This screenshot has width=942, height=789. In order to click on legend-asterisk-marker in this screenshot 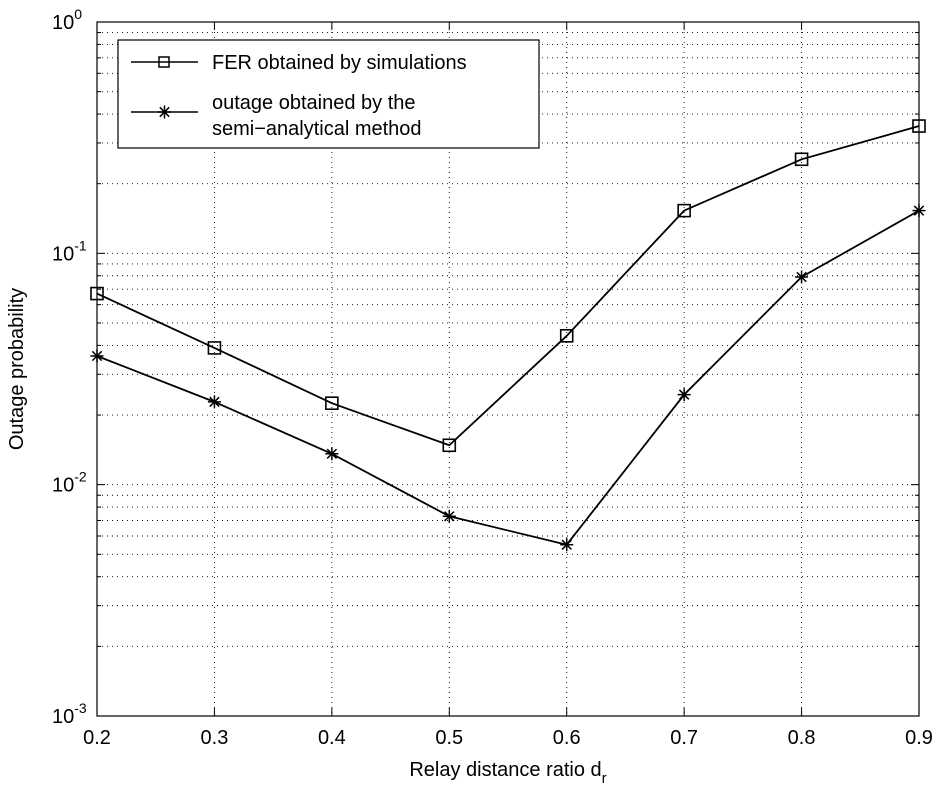, I will do `click(164, 112)`.